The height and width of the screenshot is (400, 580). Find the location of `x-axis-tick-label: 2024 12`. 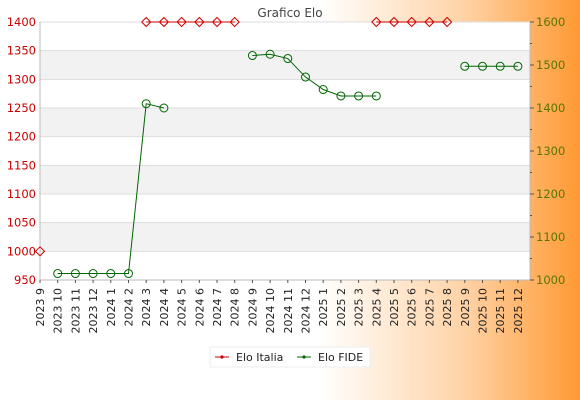

x-axis-tick-label: 2024 12 is located at coordinates (306, 311).